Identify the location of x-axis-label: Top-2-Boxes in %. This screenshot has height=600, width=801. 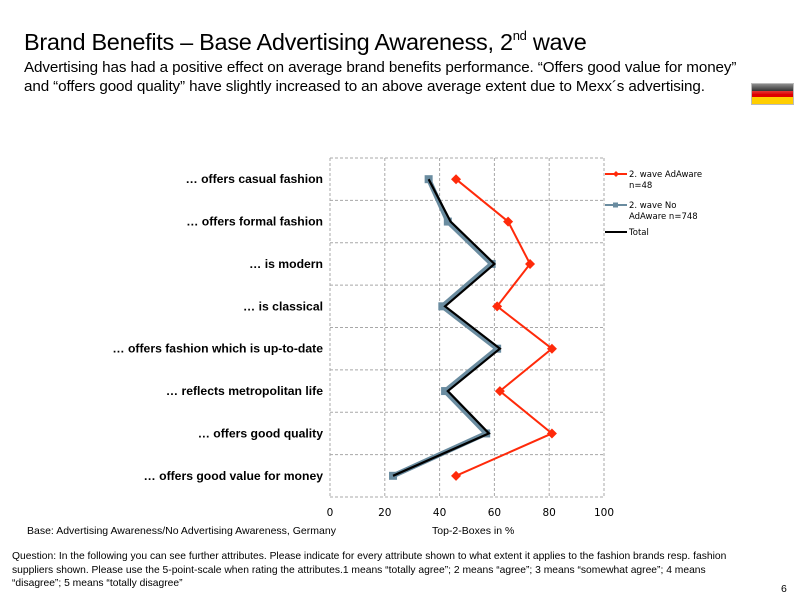
(473, 531).